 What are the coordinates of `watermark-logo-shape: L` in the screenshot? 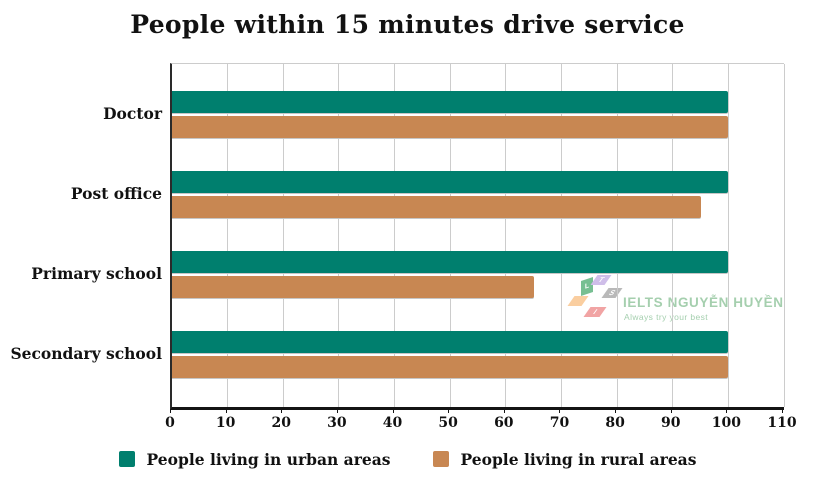 It's located at (587, 286).